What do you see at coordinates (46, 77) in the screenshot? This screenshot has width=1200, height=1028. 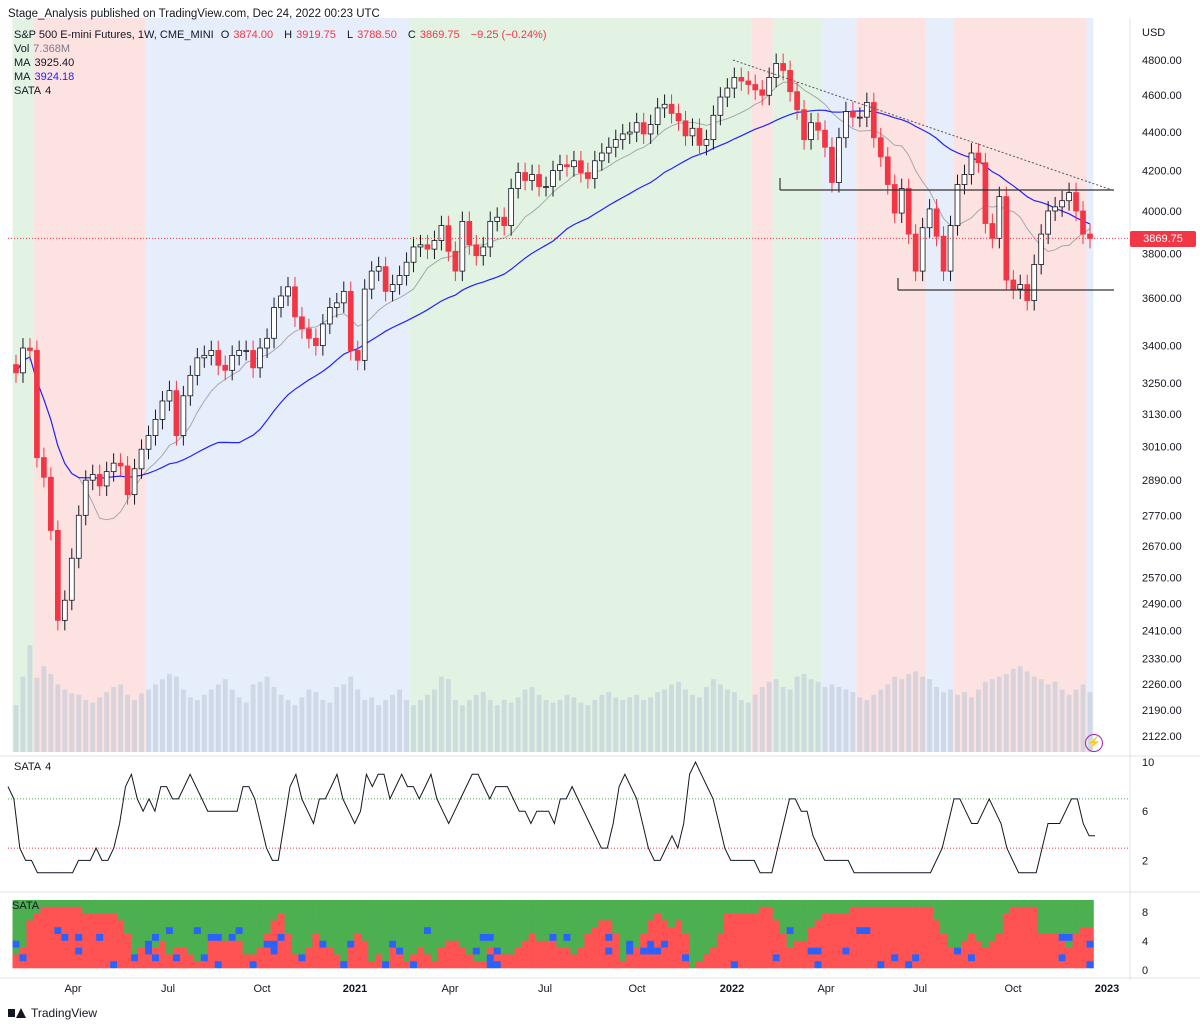 I see `ma-long-legend: MA 3924.18` at bounding box center [46, 77].